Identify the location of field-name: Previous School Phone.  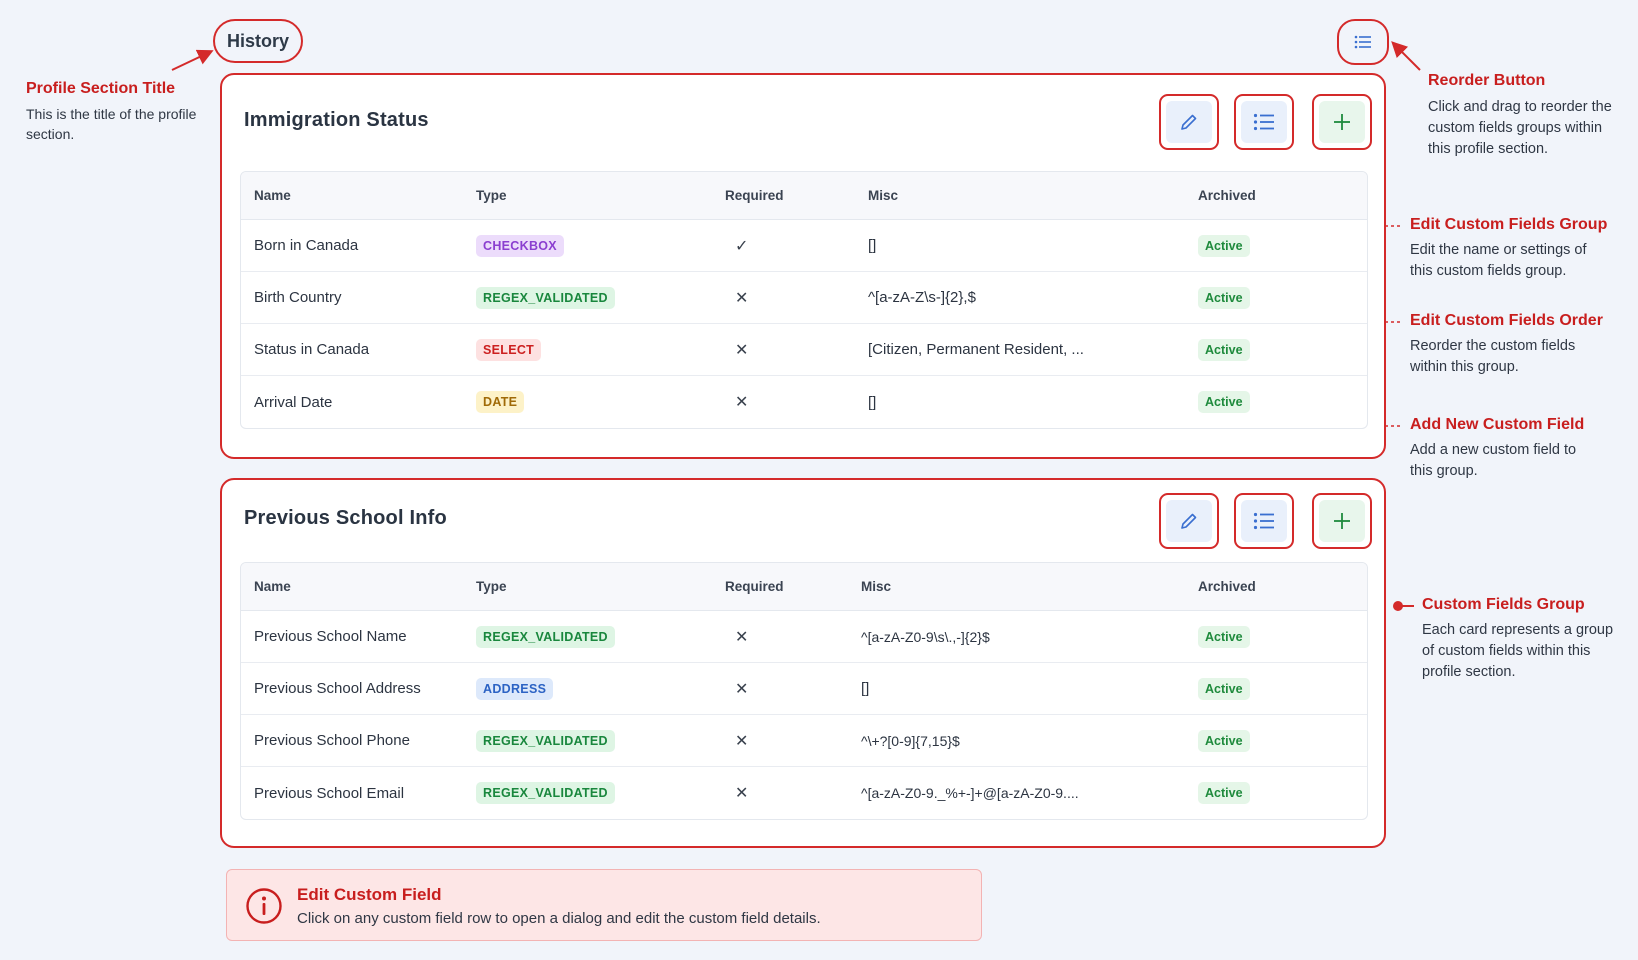
(332, 740).